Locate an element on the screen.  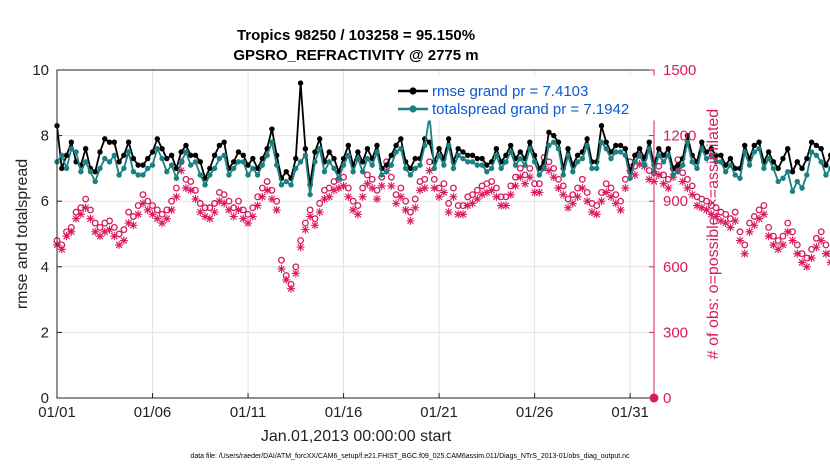
y-tick-label-right: 0 is located at coordinates (667, 398).